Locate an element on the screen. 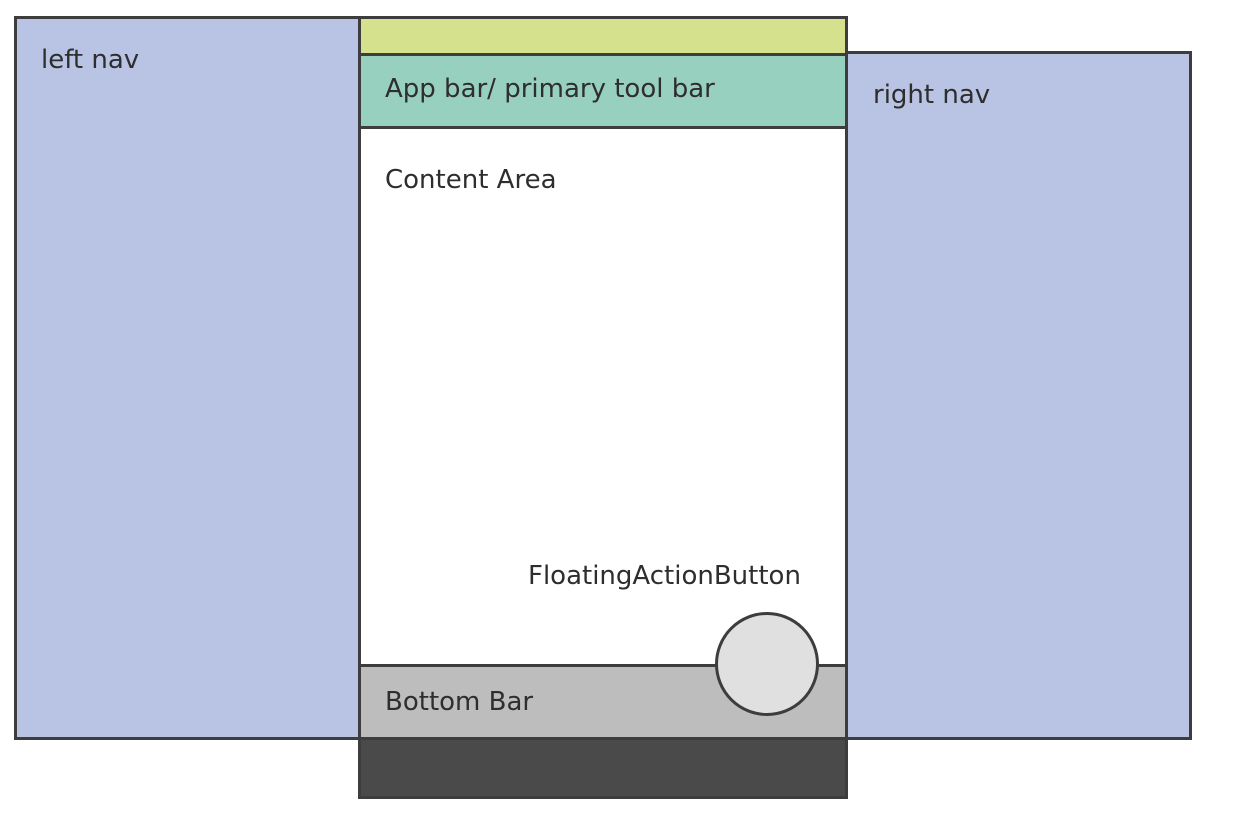  left-nav-label: left nav is located at coordinates (90, 60).